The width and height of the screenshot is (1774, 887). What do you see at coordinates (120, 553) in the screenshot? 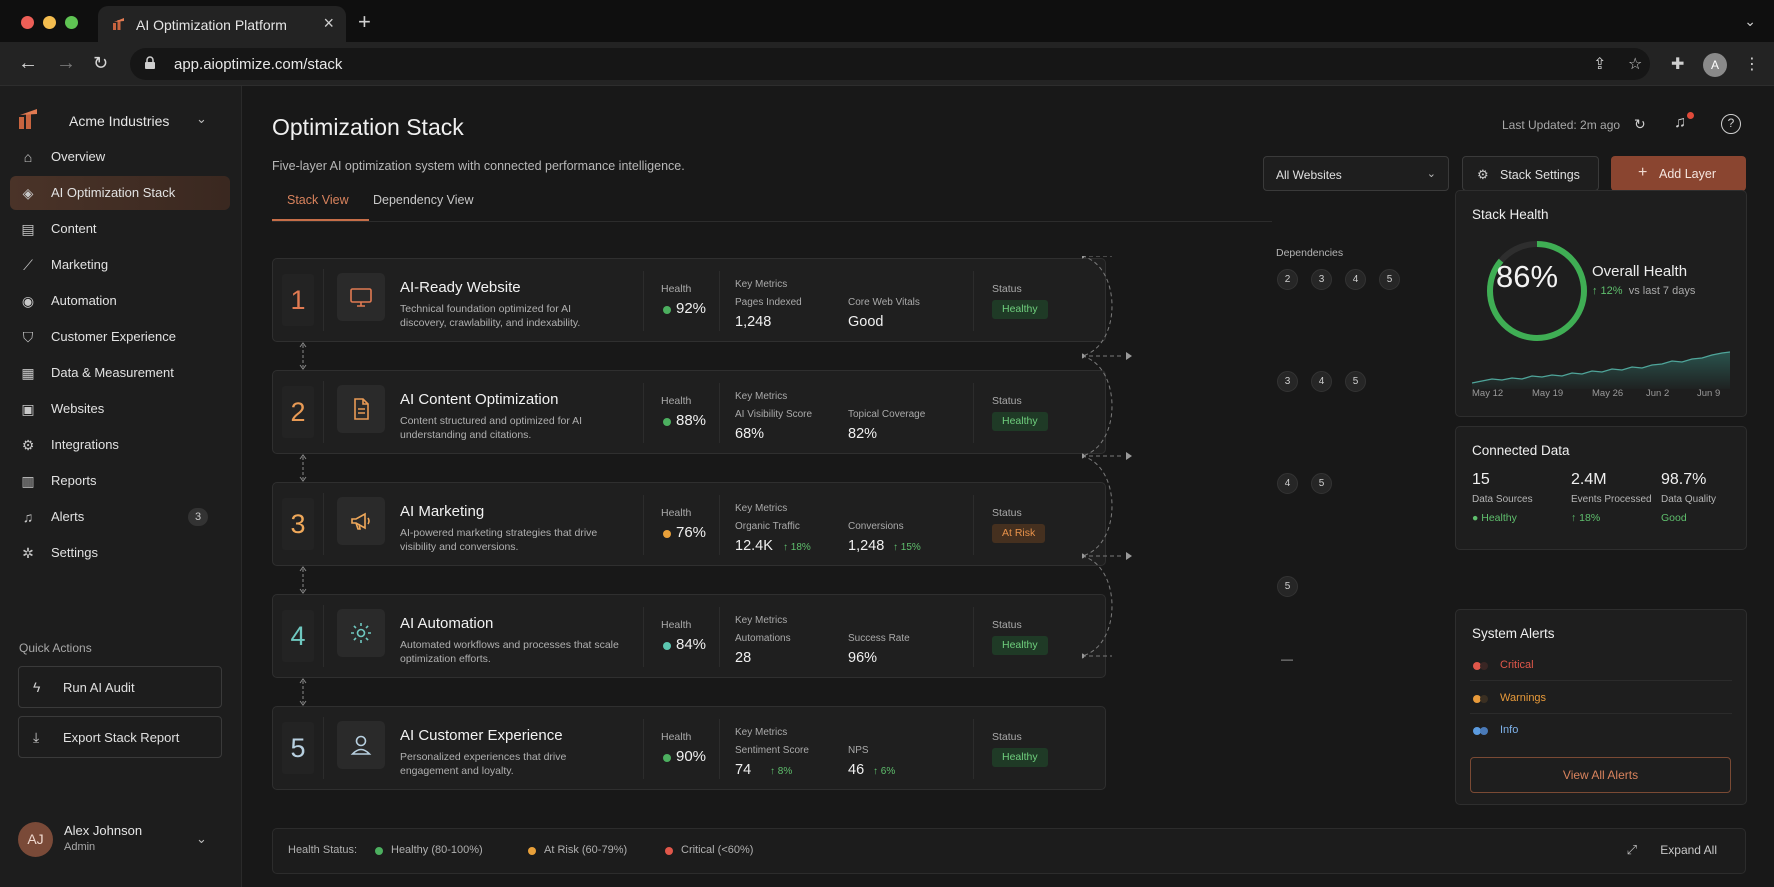
I see `sidebar-item-settings: ✲ Settings` at bounding box center [120, 553].